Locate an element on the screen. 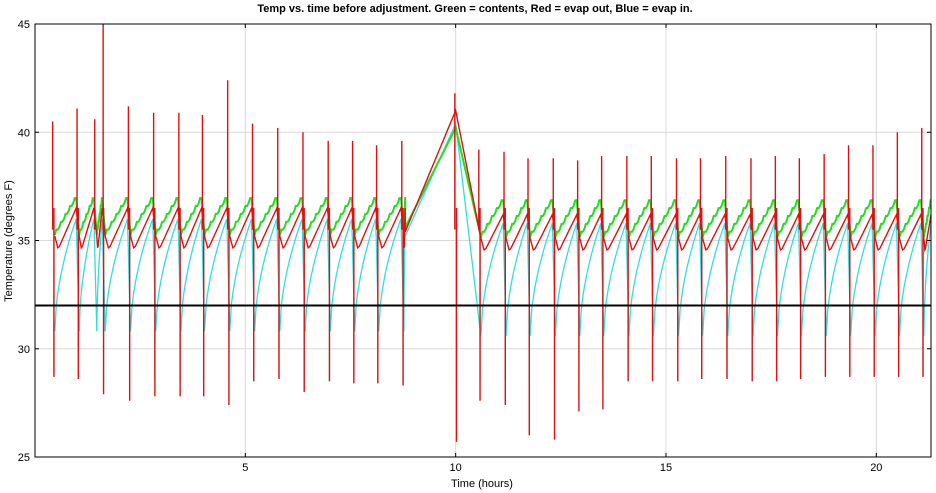  x-axis-label: Time (hours) is located at coordinates (482, 484).